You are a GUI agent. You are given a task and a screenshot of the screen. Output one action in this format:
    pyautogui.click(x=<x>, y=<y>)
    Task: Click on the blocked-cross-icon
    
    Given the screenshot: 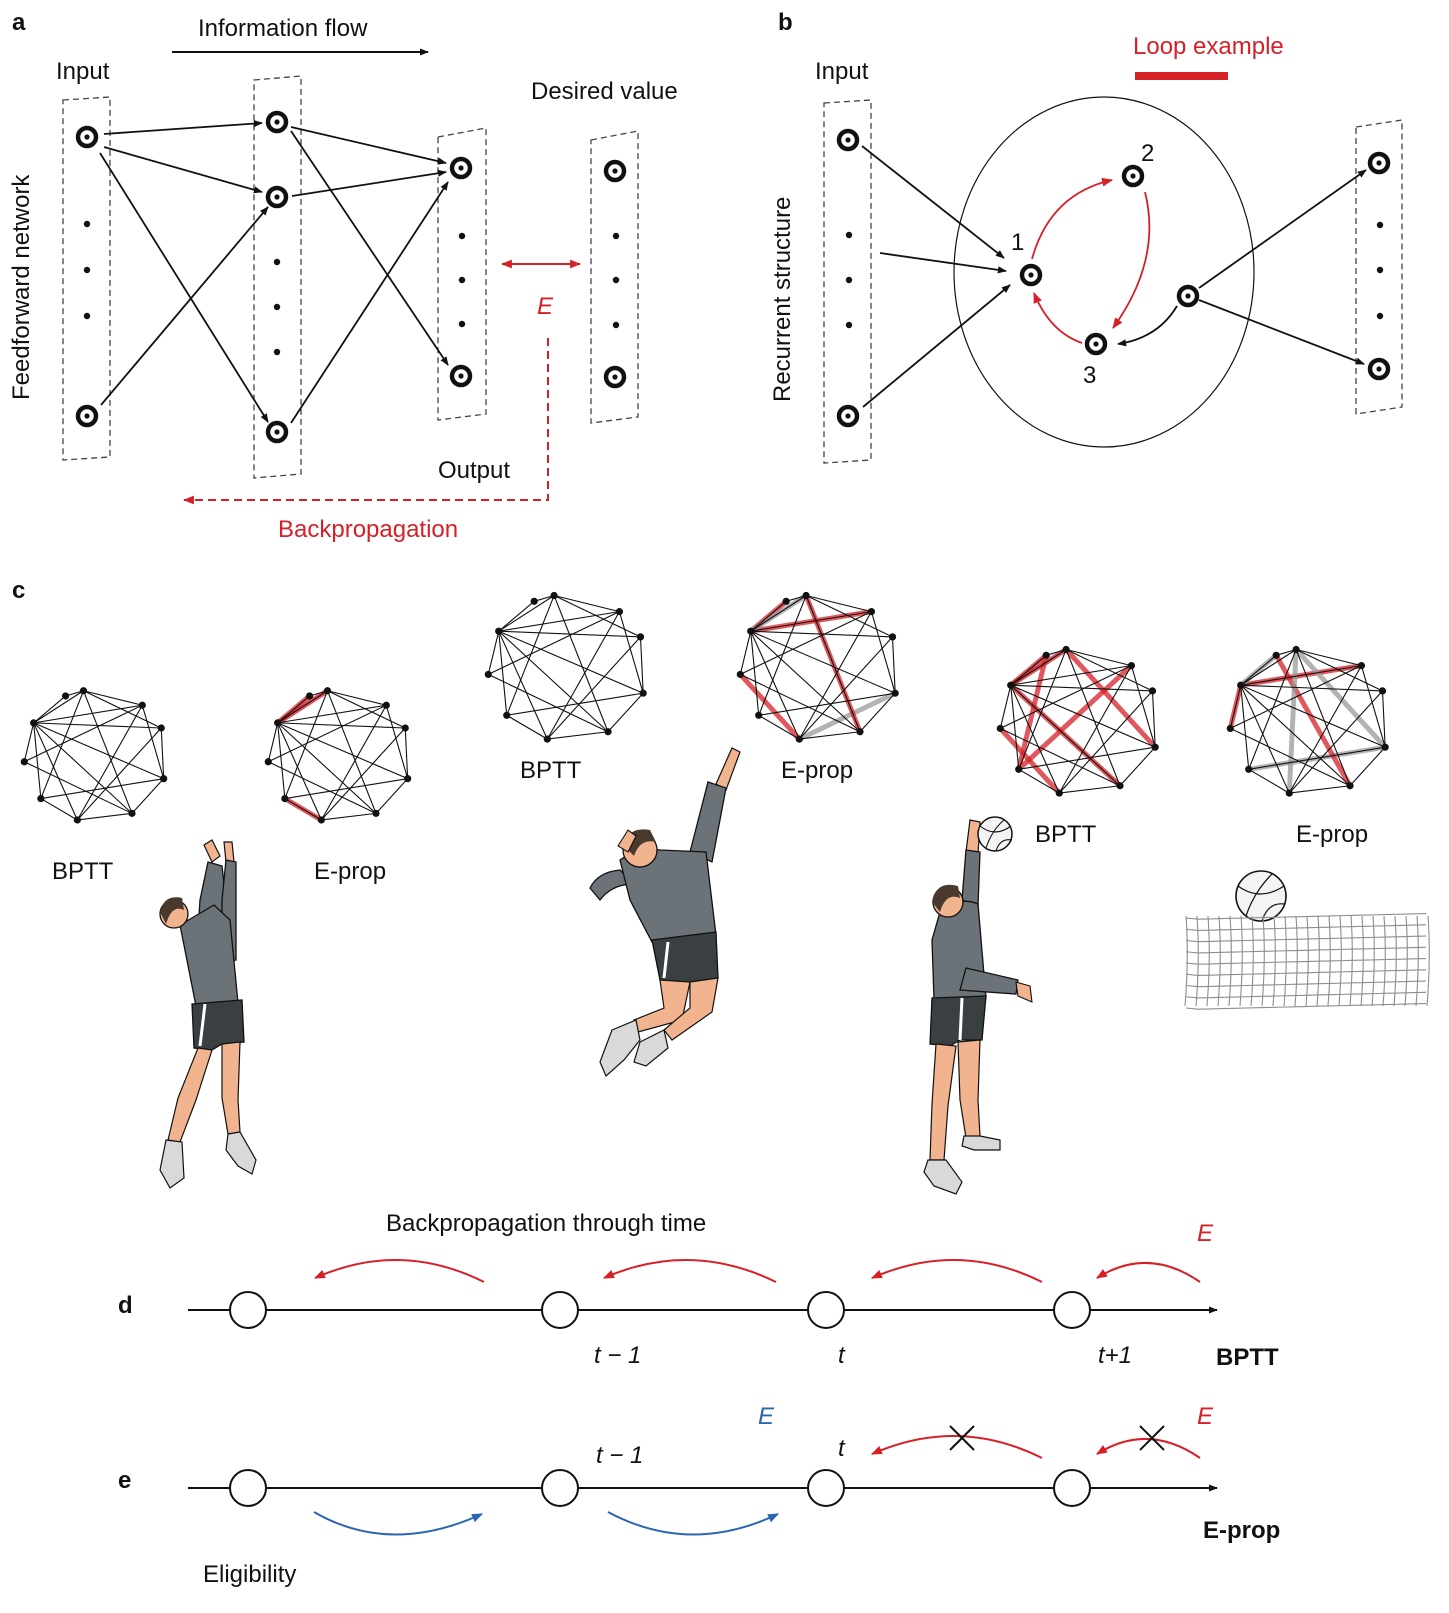 What is the action you would take?
    pyautogui.click(x=1057, y=1438)
    